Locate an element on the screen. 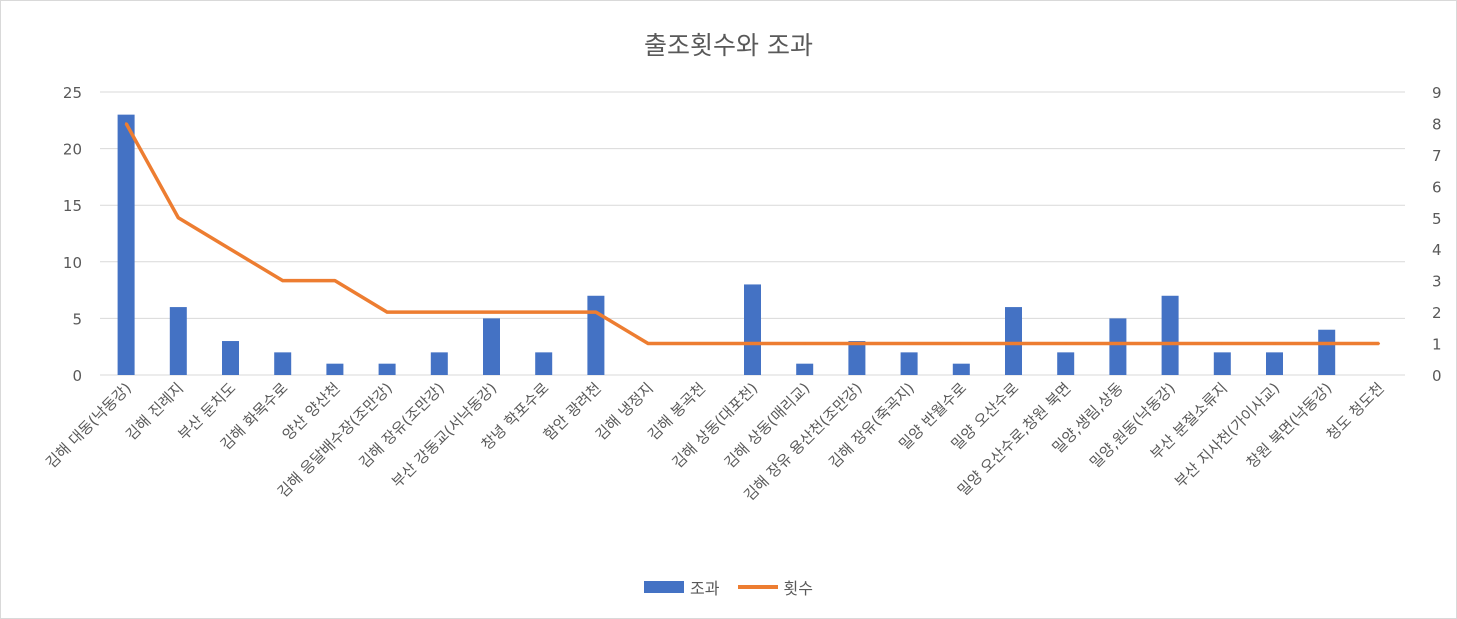  y-right-tick-label: 5 is located at coordinates (1437, 219).